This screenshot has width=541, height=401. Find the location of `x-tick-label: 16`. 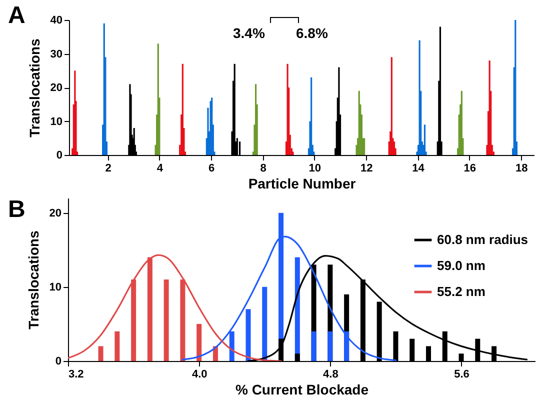

x-tick-label: 16 is located at coordinates (470, 168).